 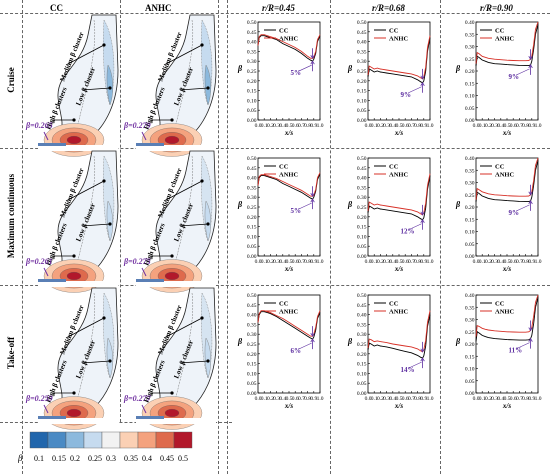 I want to click on beta-value: β=0.279, so click(x=137, y=125).